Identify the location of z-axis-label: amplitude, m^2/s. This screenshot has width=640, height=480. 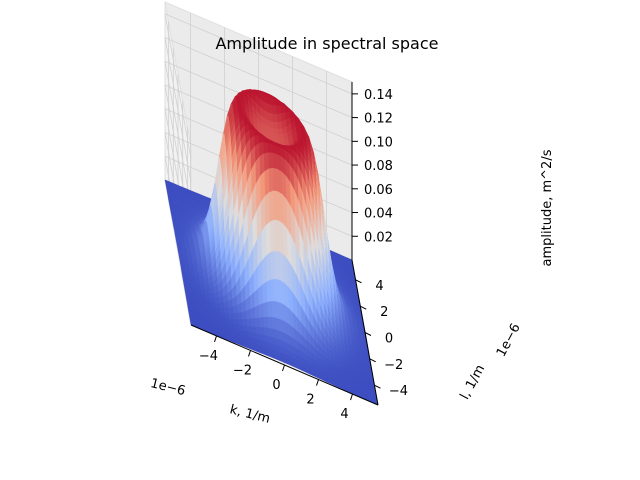
(547, 207).